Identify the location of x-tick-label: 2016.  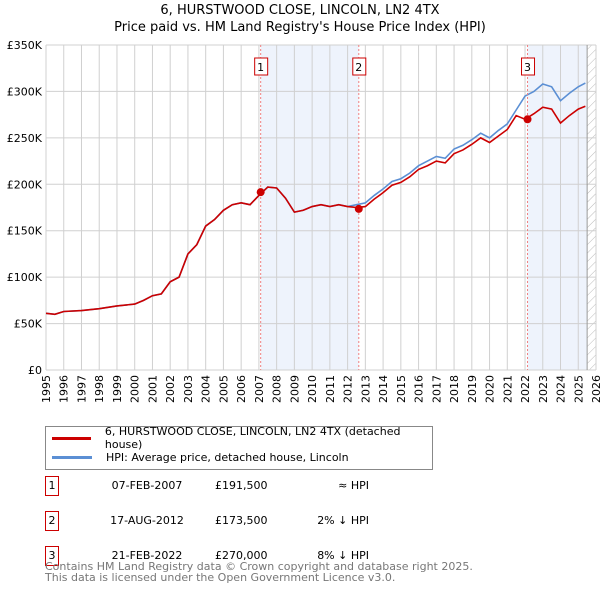
(419, 389).